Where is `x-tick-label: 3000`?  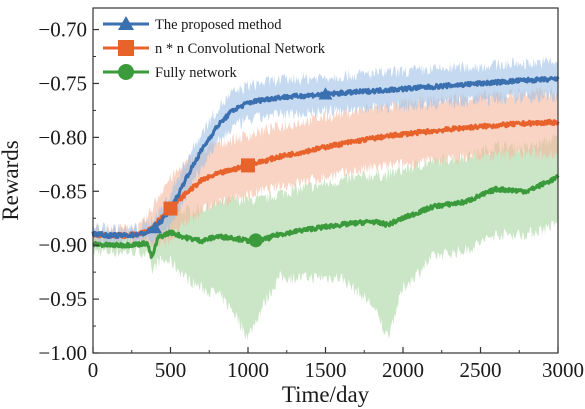 x-tick-label: 3000 is located at coordinates (563, 370).